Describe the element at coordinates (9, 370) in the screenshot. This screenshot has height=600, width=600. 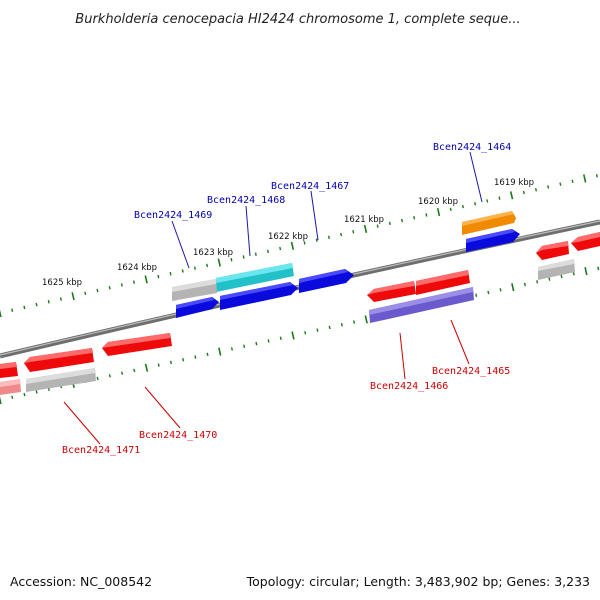
I see `gene-reverse-red-left` at that location.